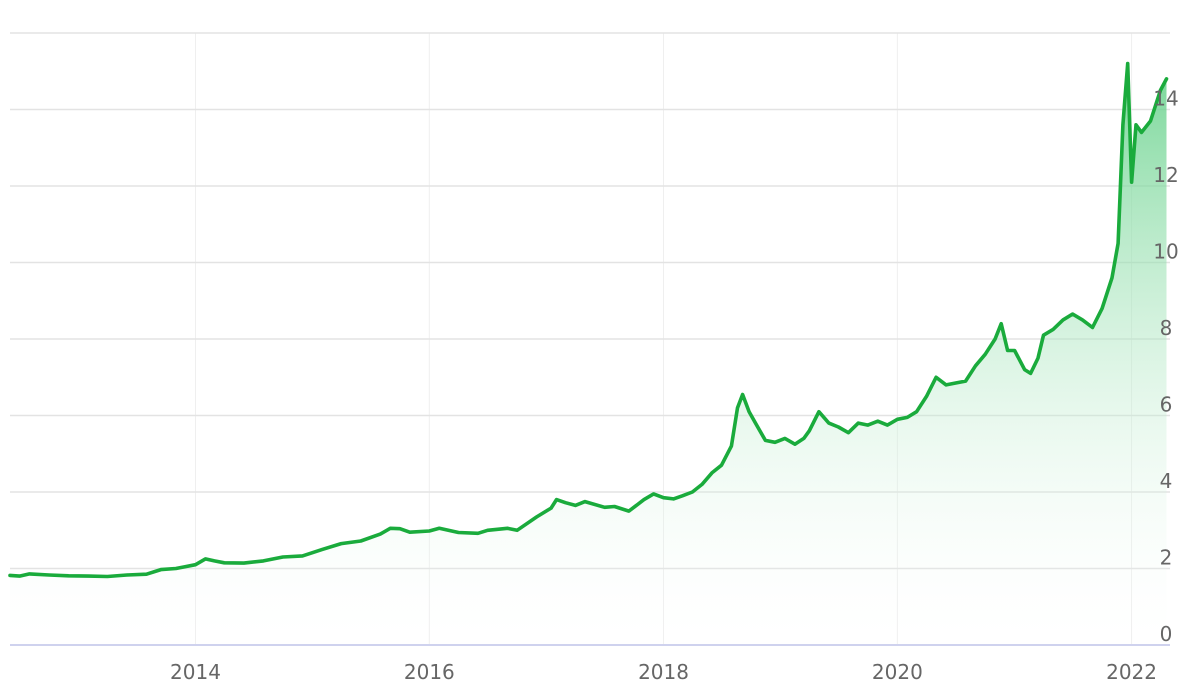 This screenshot has width=1200, height=688. I want to click on x-axis-tick-labels: 2014 2016 2018 2020 2022, so click(663, 672).